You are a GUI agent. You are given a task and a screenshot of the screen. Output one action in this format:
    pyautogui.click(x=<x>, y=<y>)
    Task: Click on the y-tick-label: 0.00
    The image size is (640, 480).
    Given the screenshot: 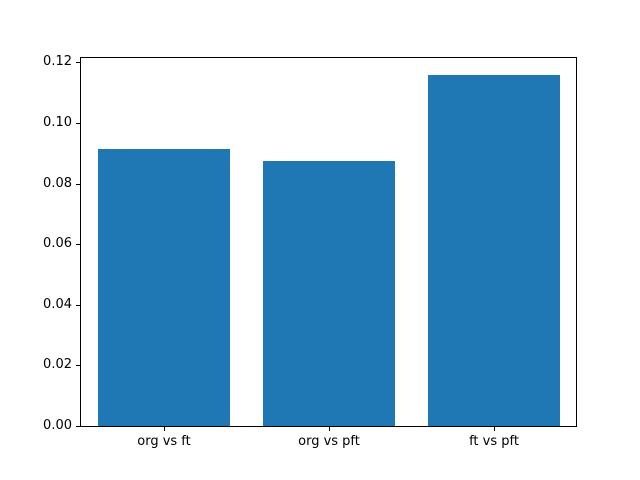 What is the action you would take?
    pyautogui.click(x=57, y=425)
    